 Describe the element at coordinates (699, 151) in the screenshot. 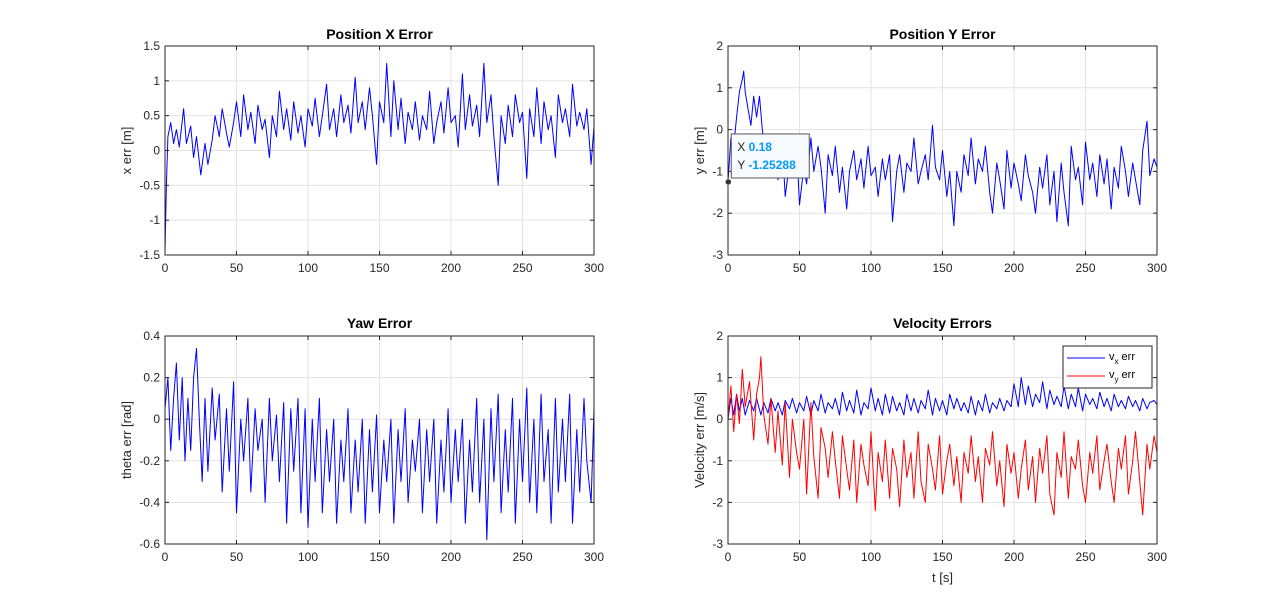

I see `y-axis-label: y err [m]` at that location.